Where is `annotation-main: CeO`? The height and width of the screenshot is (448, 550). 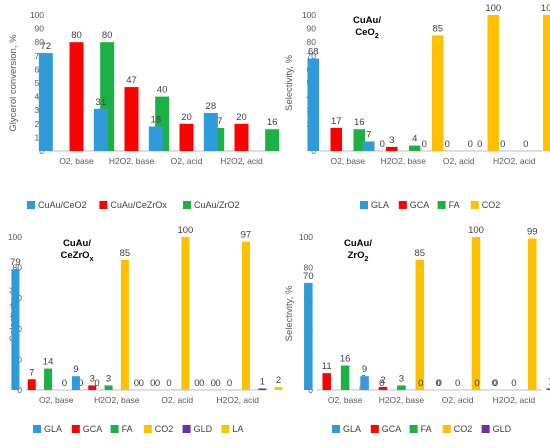 annotation-main: CeO is located at coordinates (365, 32).